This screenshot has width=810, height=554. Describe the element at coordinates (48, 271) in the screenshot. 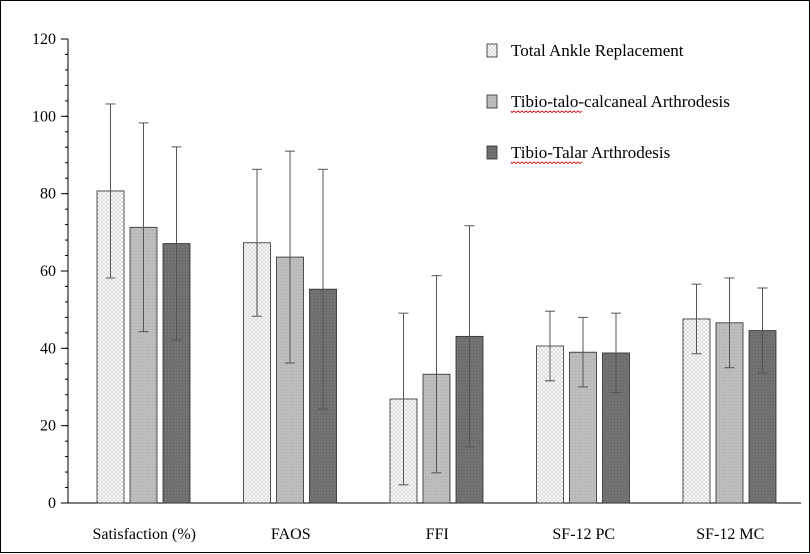

I see `y-tick-label: 60` at that location.